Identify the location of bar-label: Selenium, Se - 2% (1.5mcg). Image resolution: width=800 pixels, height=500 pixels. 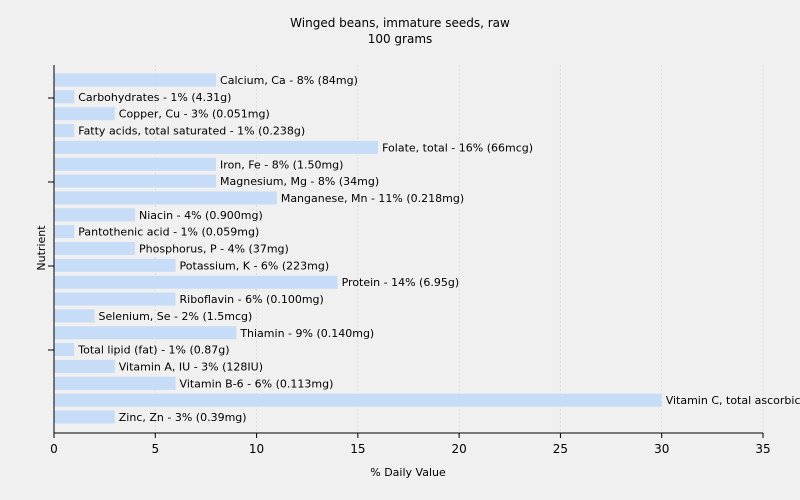
(176, 316).